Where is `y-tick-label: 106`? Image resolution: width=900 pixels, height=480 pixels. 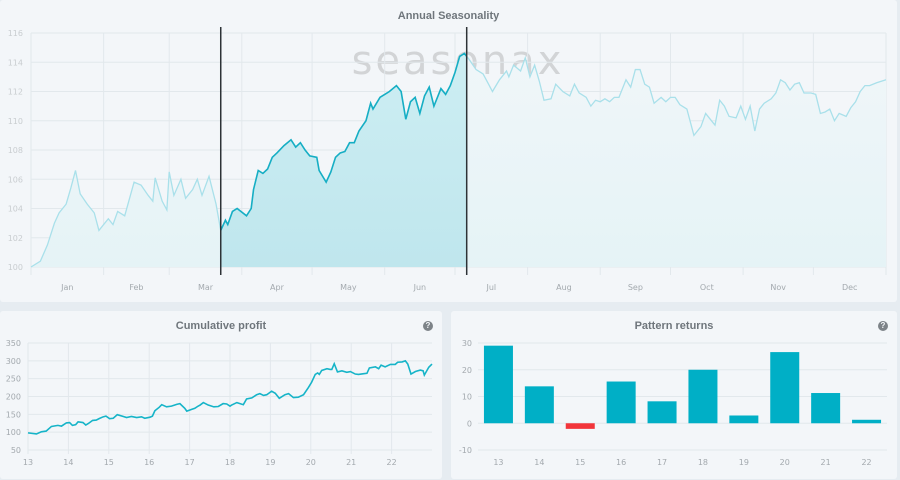
y-tick-label: 106 is located at coordinates (15, 179).